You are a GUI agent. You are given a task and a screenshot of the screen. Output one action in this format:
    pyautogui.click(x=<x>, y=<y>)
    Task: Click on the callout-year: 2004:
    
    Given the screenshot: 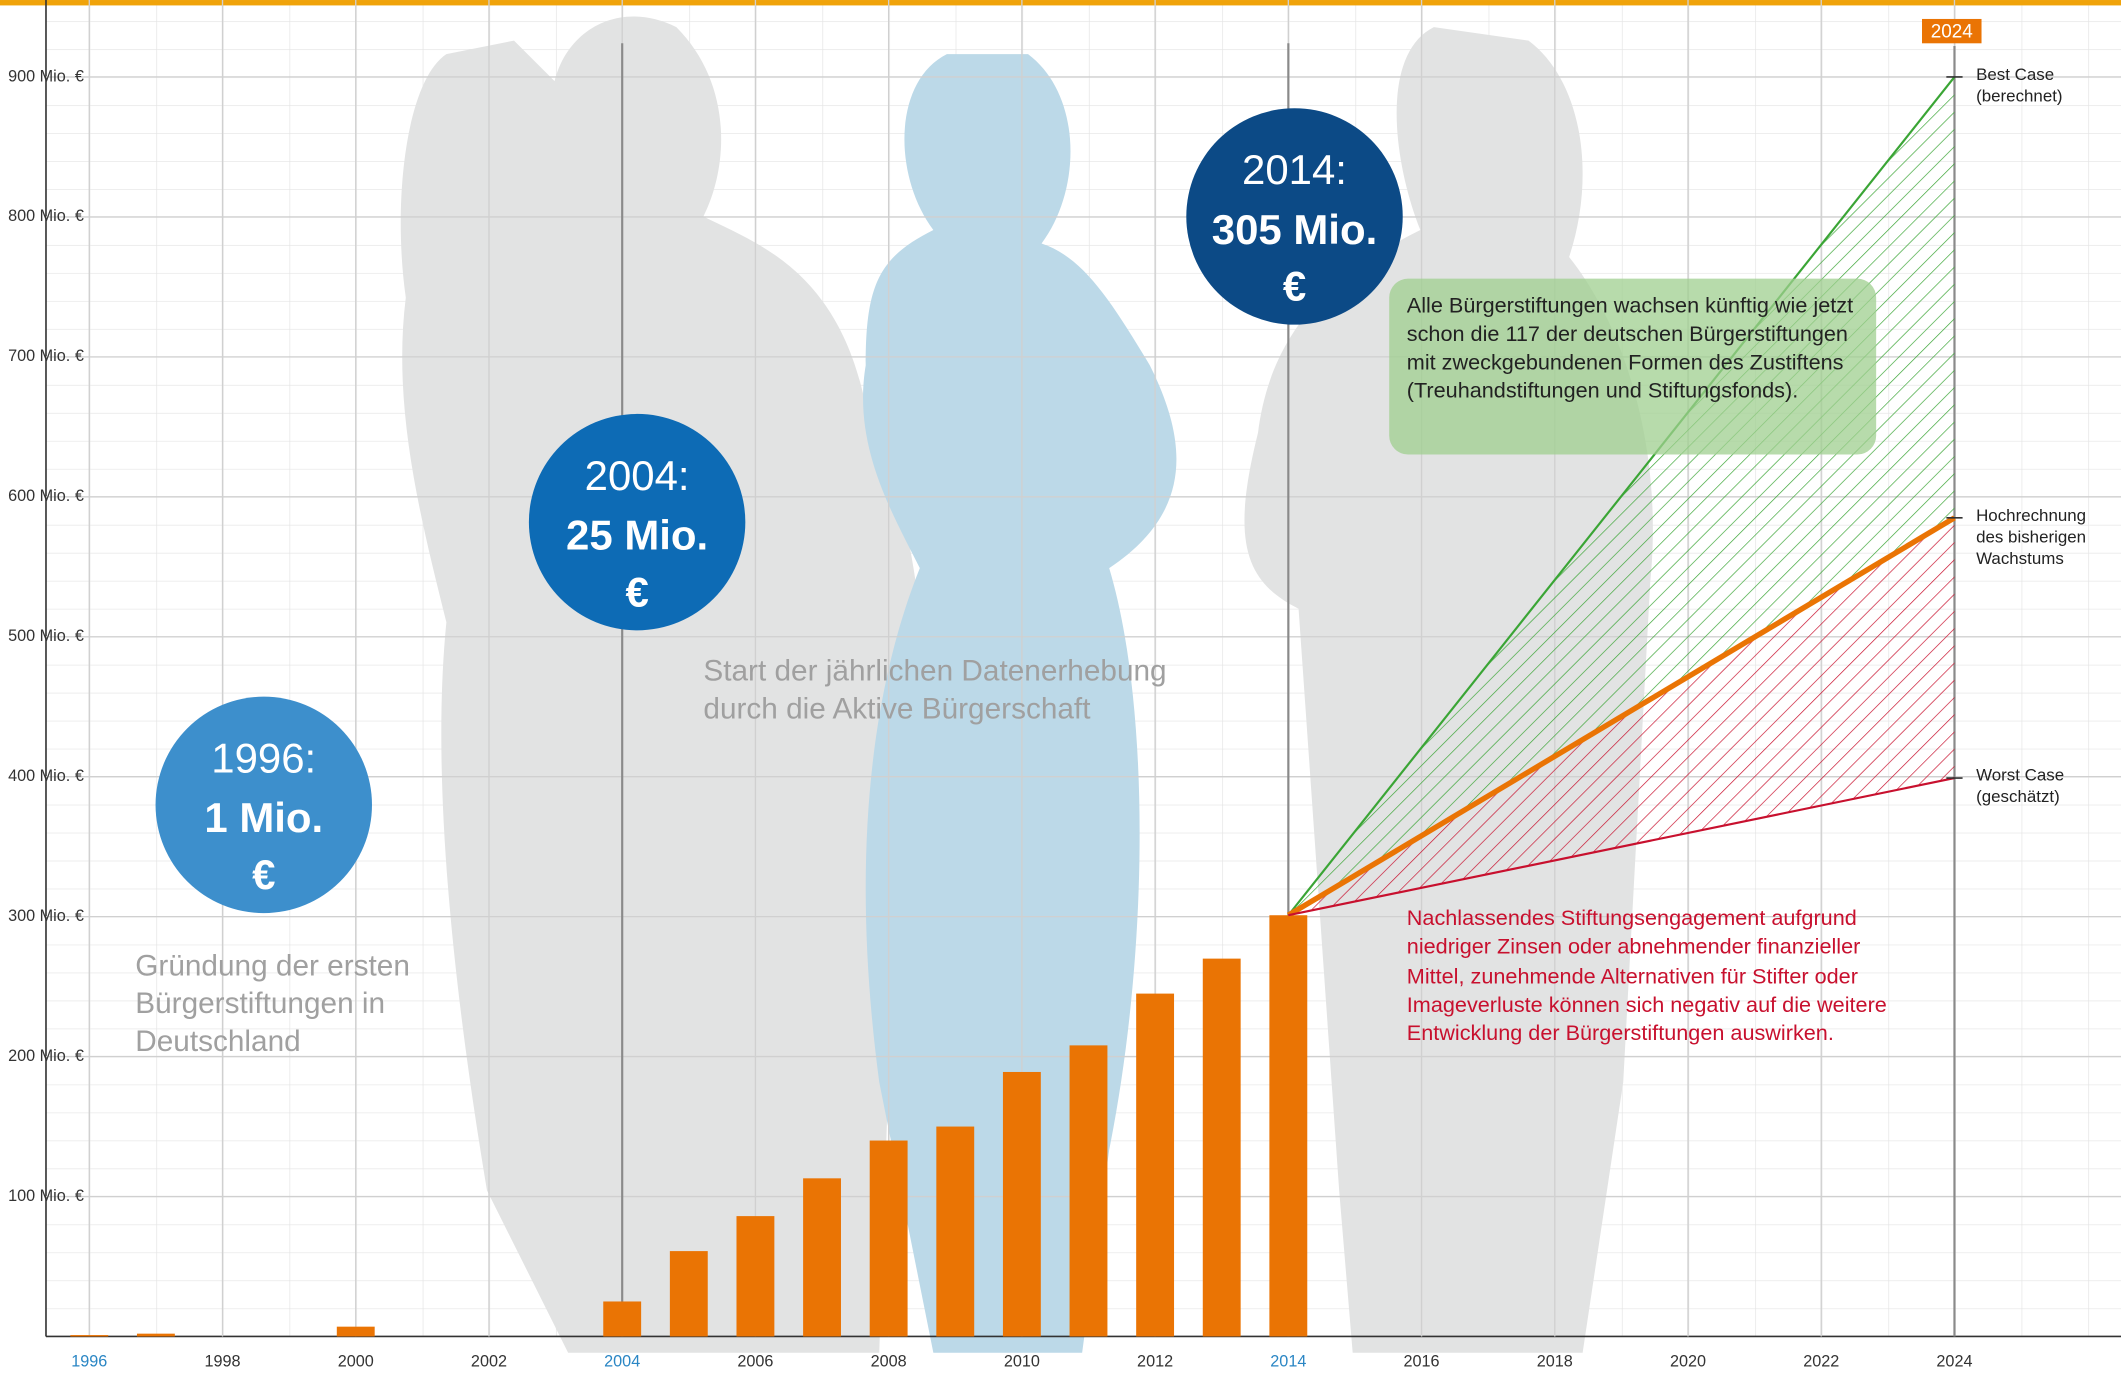 What is the action you would take?
    pyautogui.click(x=637, y=475)
    